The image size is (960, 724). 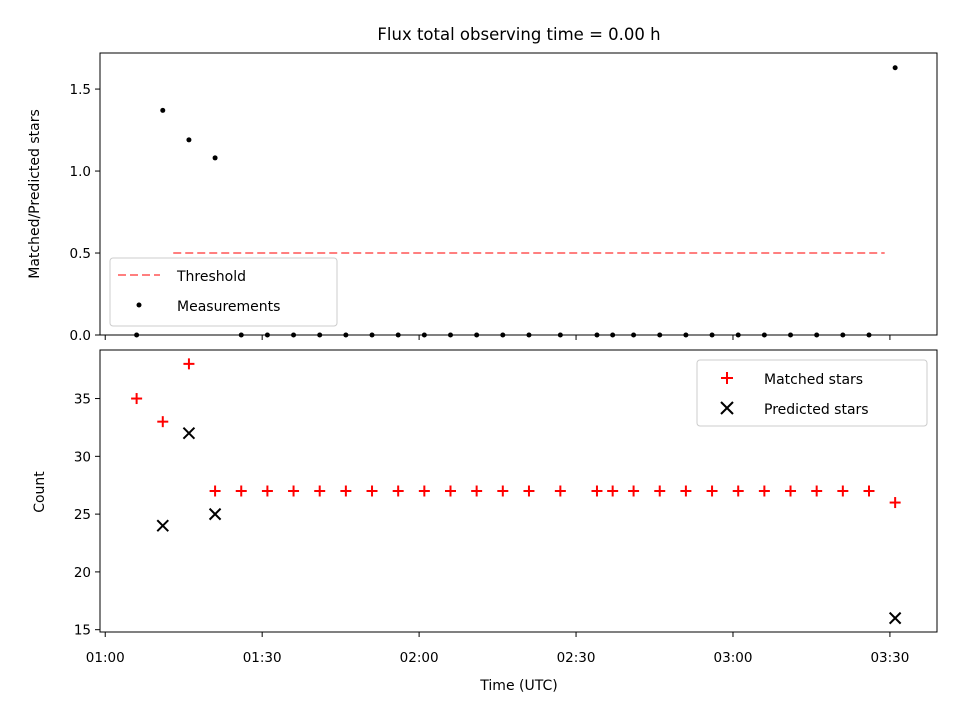 What do you see at coordinates (576, 658) in the screenshot?
I see `bottom-x-tick-label: 02:30` at bounding box center [576, 658].